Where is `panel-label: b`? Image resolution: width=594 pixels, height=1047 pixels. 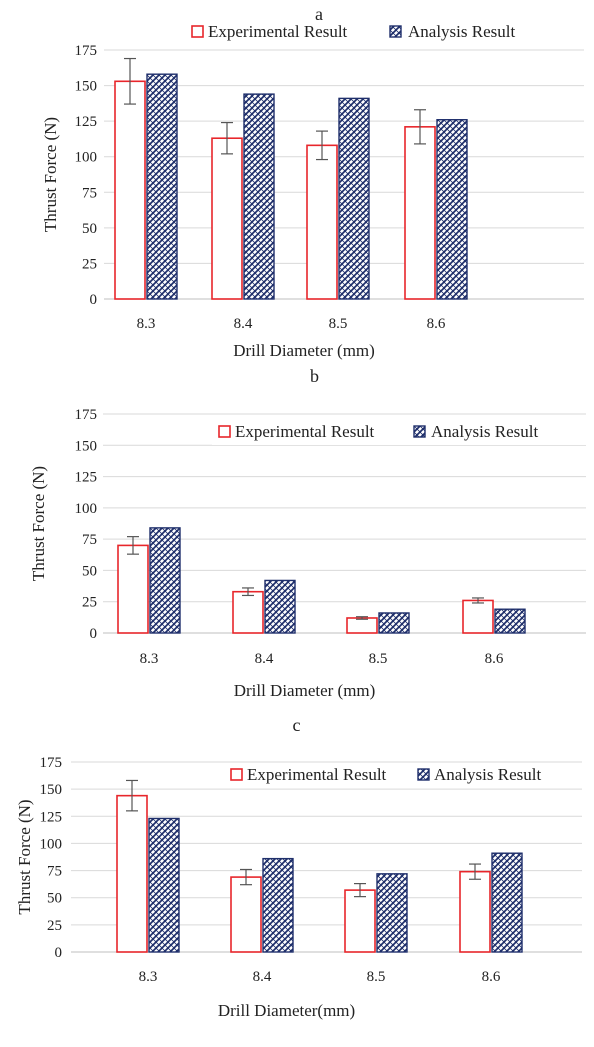
panel-label: b is located at coordinates (314, 376).